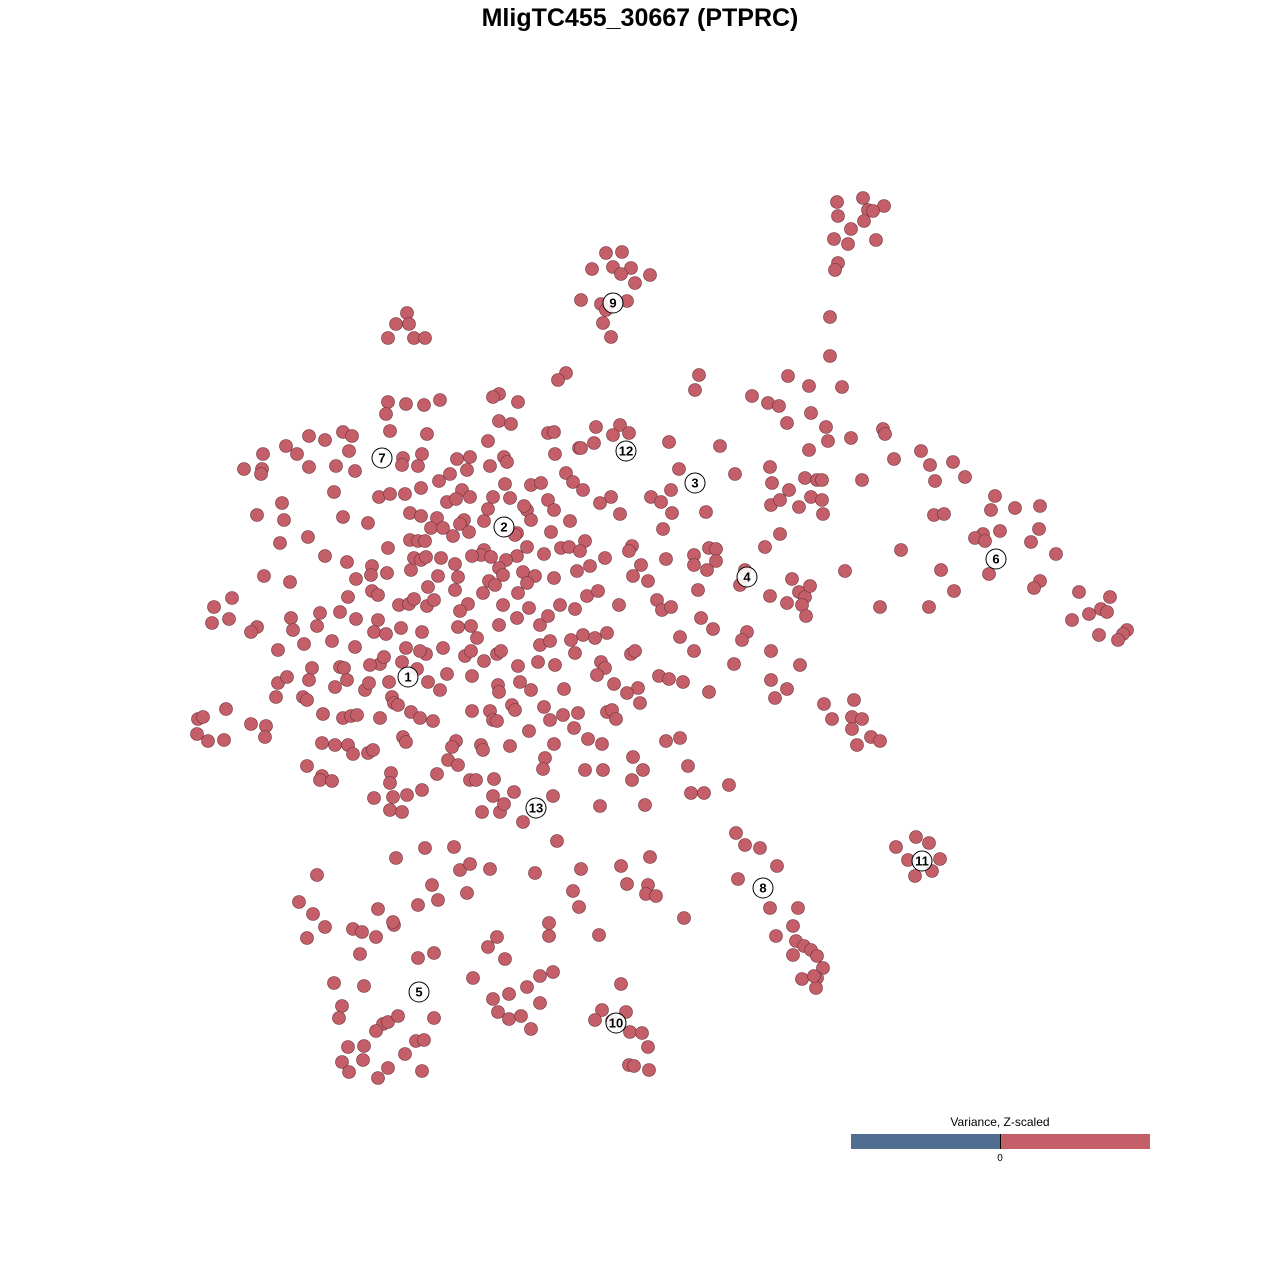 The image size is (1280, 1280). I want to click on cluster-label-circle, so click(626, 451).